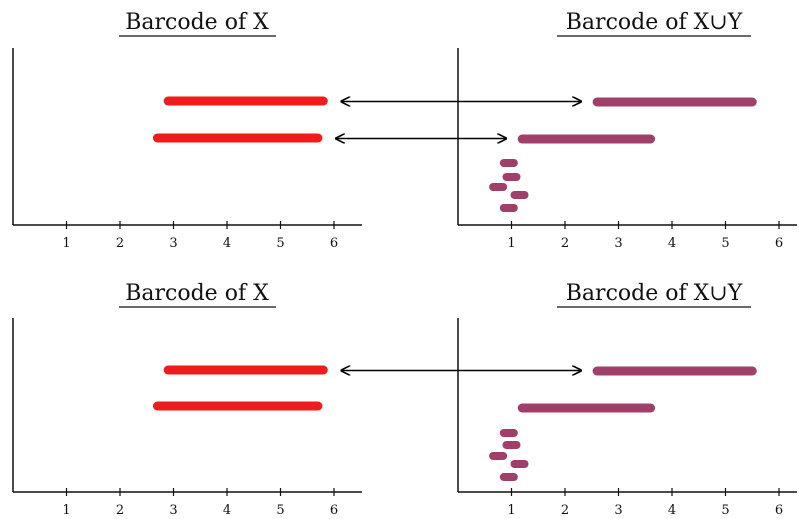  Describe the element at coordinates (654, 22) in the screenshot. I see `title-top-right: Barcode of X∪Y` at that location.